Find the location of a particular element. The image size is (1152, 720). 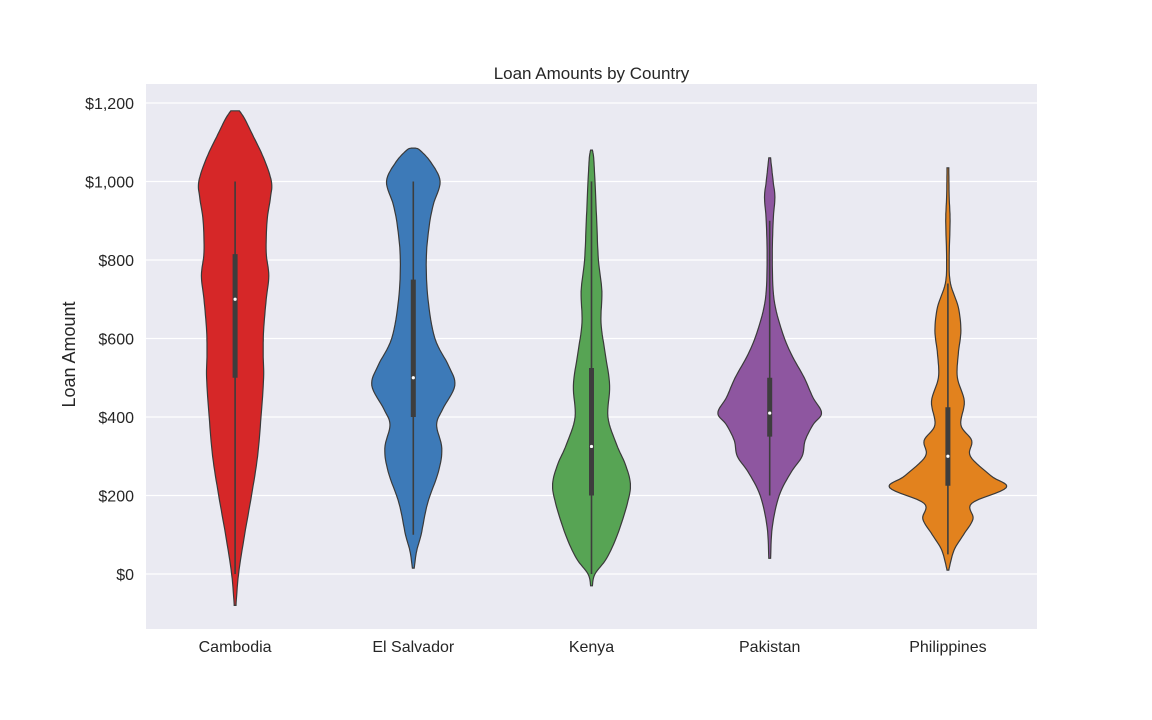

y-axis-ticks: $0 $200 $400 $600 $800 $1,000 $1,200 is located at coordinates (109, 340).